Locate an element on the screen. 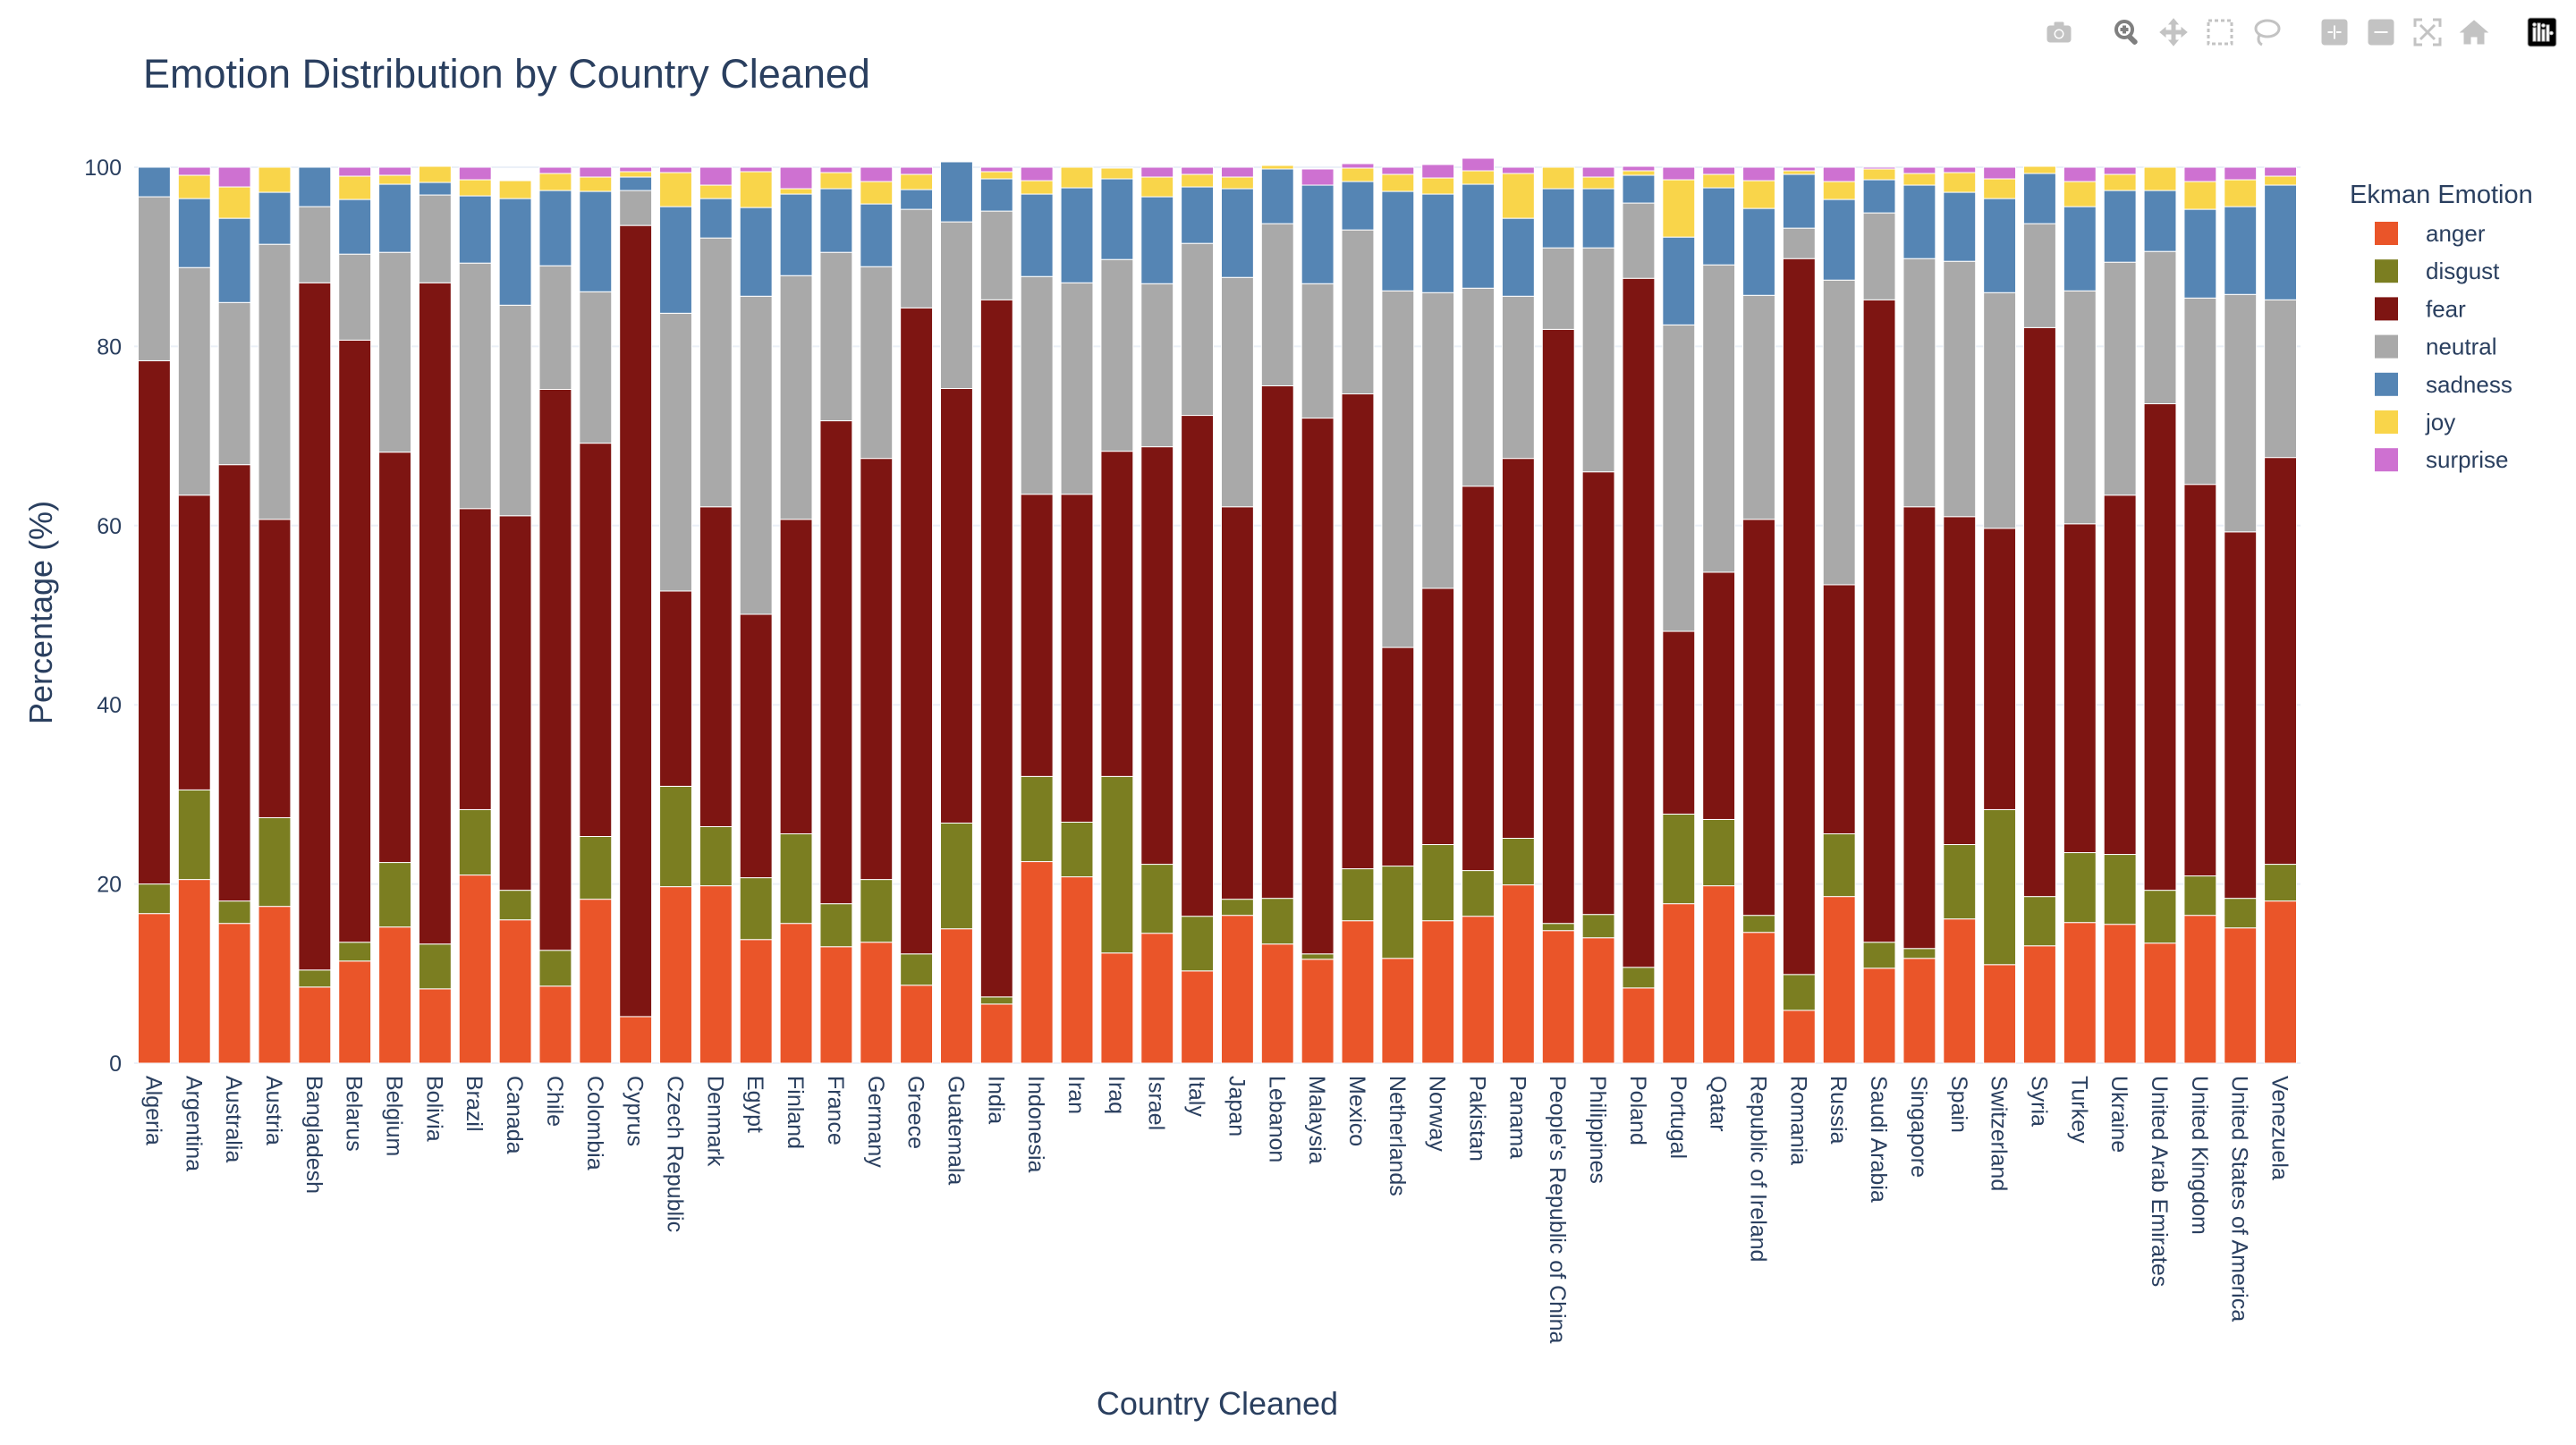  zoom-out-icon is located at coordinates (2381, 32).